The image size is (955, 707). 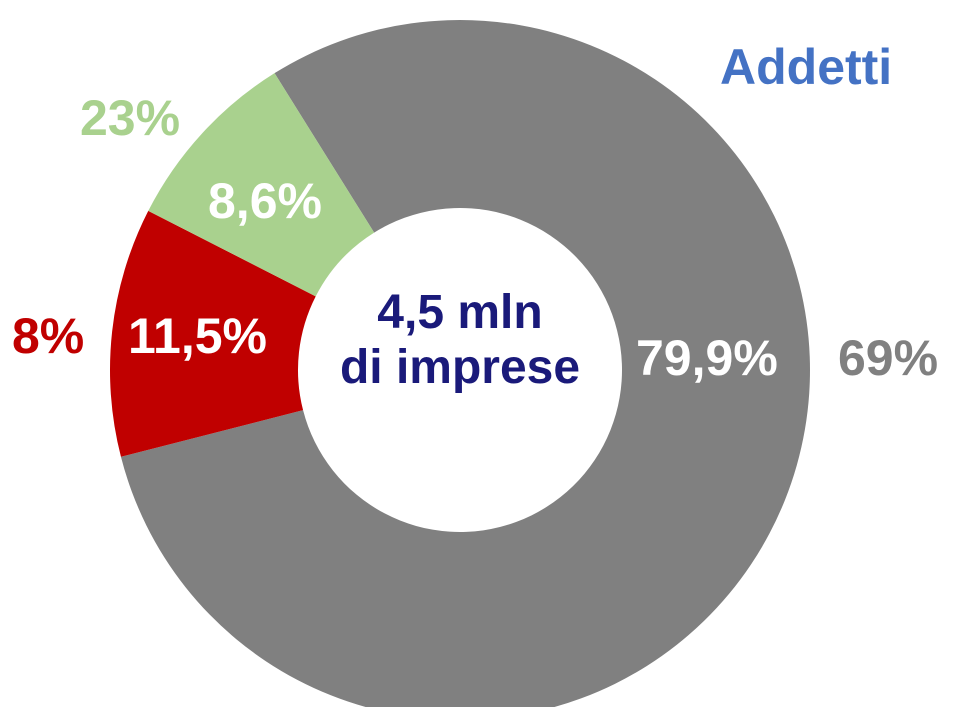 I want to click on center-label: 4,5 mln di imprese, so click(x=460, y=340).